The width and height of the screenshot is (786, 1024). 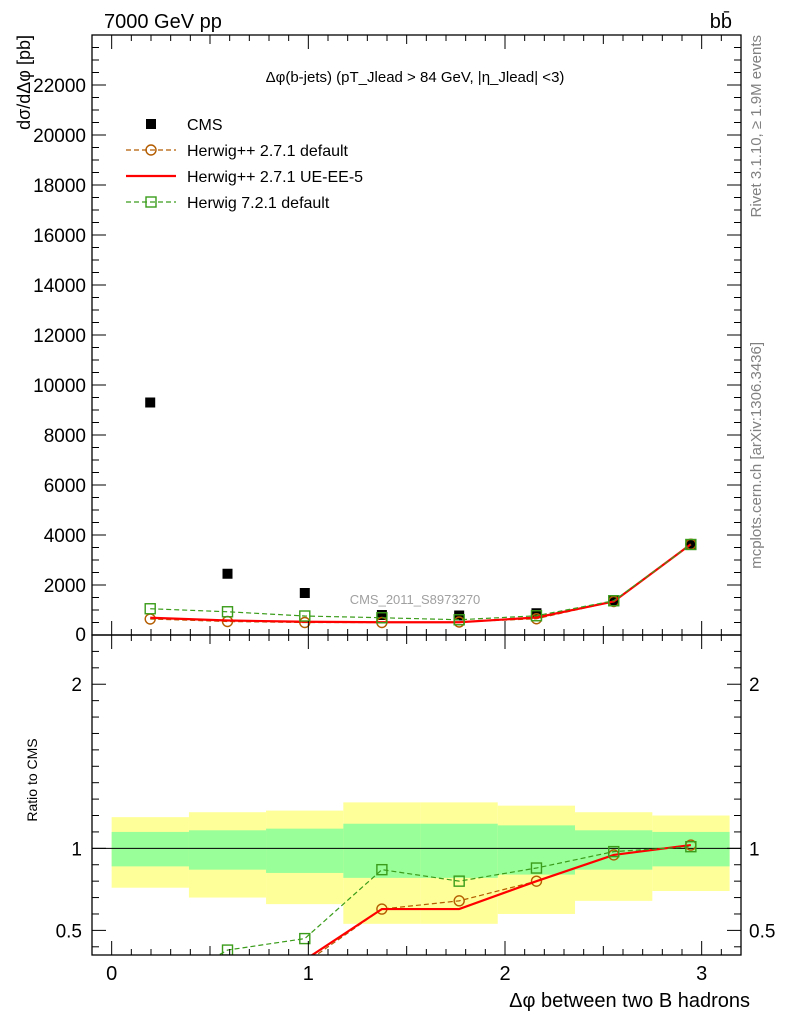 I want to click on ratio-y-tick-label: 2, so click(x=76, y=685).